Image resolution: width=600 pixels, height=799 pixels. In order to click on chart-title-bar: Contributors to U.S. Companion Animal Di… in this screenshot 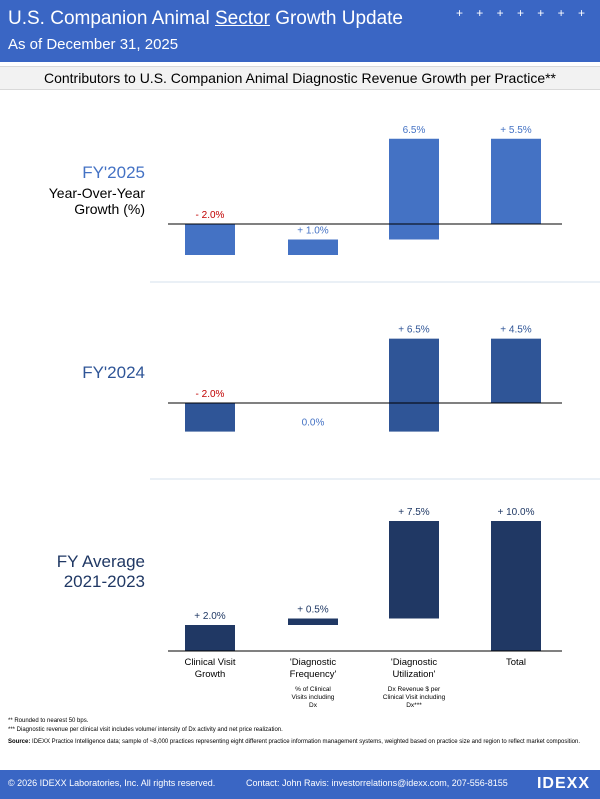, I will do `click(300, 78)`.